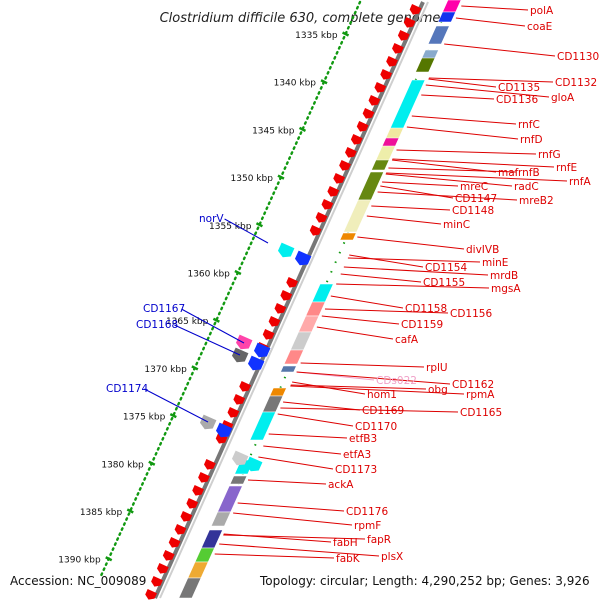 The width and height of the screenshot is (600, 600). What do you see at coordinates (356, 470) in the screenshot?
I see `gene-label-cd1173: CD1173` at bounding box center [356, 470].